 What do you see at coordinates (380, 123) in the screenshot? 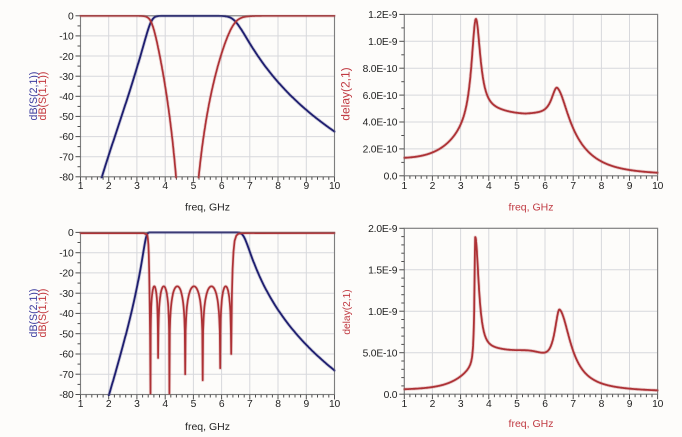
I see `svg-text: 4.0E-10` at bounding box center [380, 123].